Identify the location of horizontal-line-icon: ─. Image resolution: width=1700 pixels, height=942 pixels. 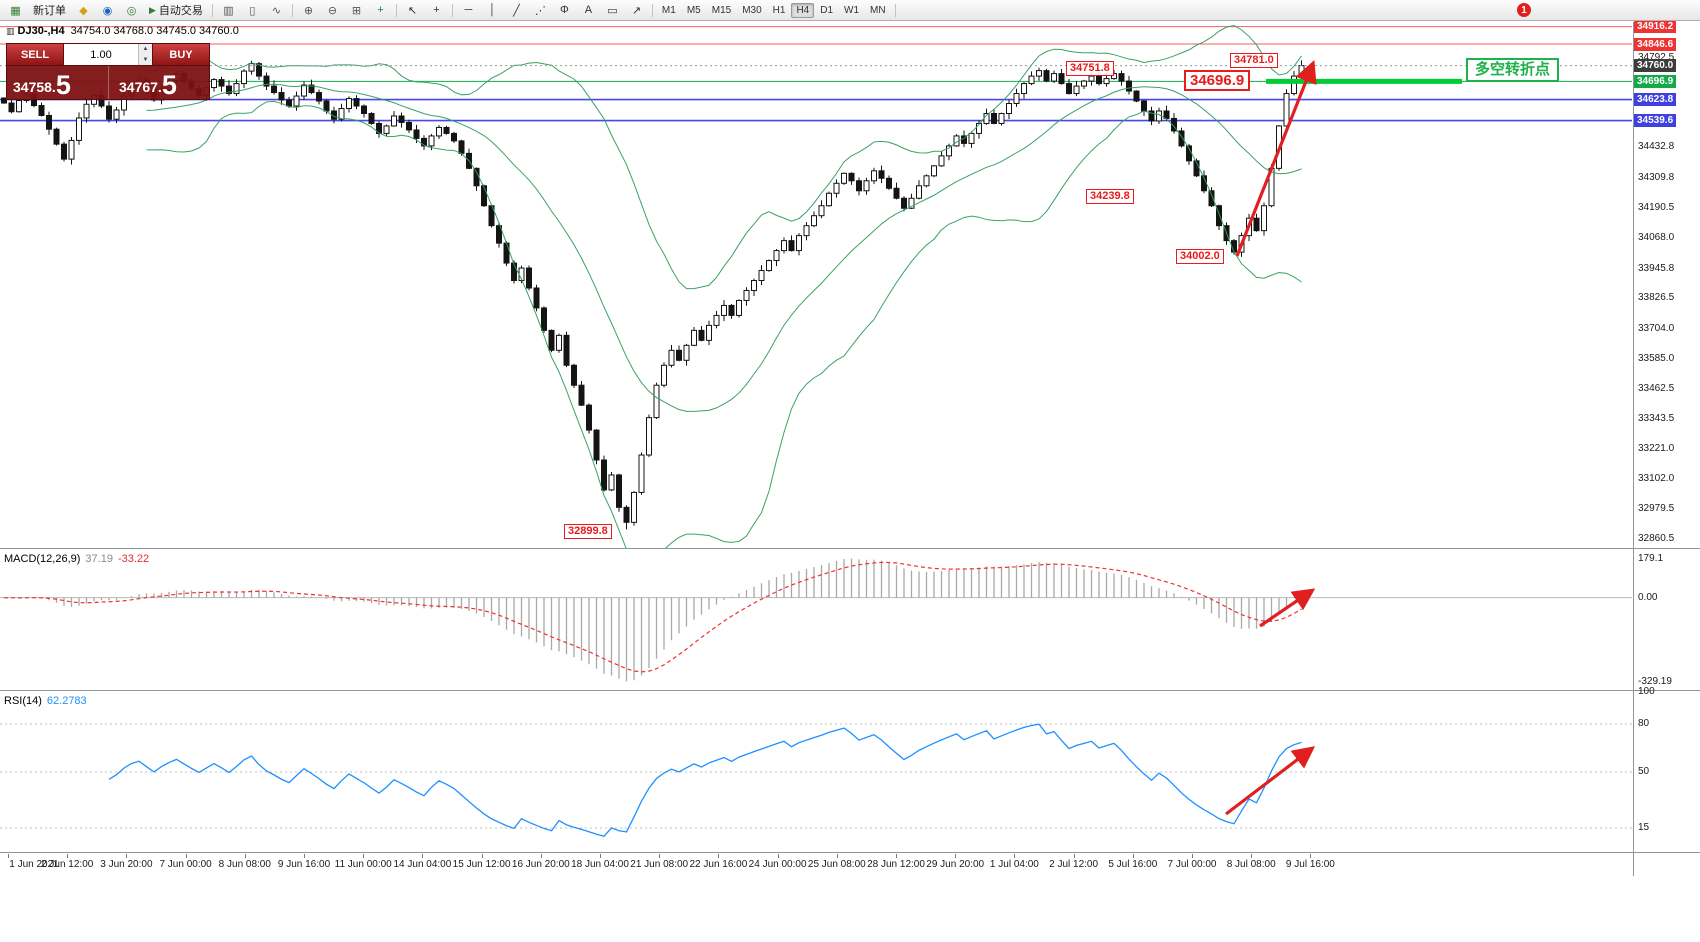
(468, 10).